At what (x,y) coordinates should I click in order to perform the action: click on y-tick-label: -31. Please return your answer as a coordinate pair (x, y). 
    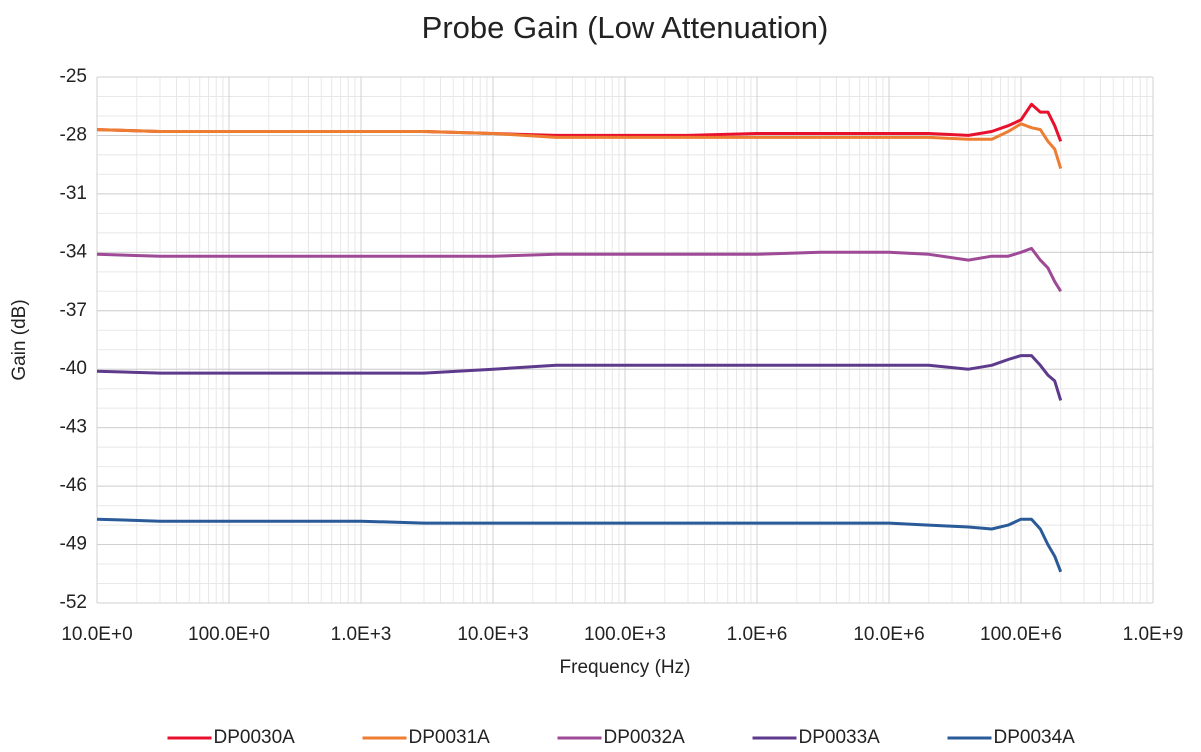
    Looking at the image, I should click on (73, 193).